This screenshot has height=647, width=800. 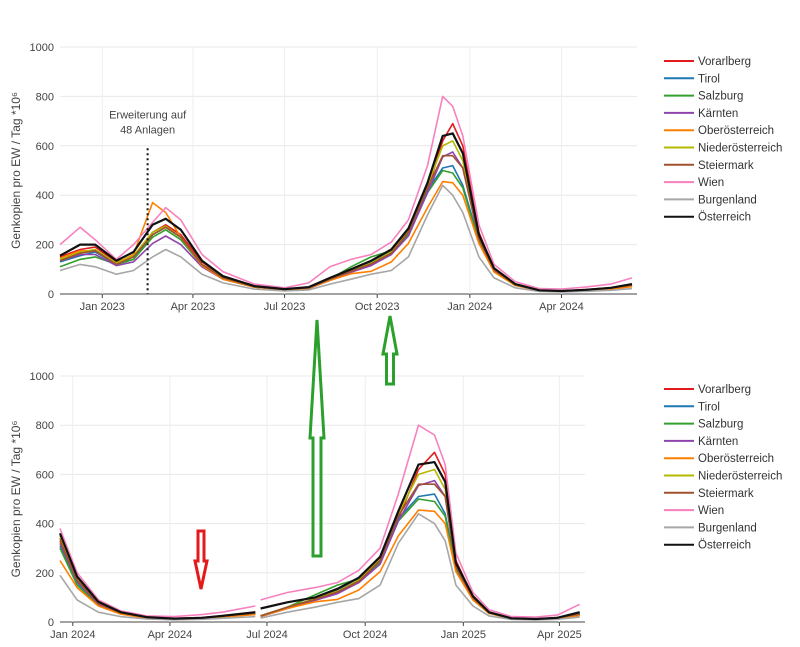 What do you see at coordinates (148, 116) in the screenshot?
I see `annotation-text: Erweiterung auf` at bounding box center [148, 116].